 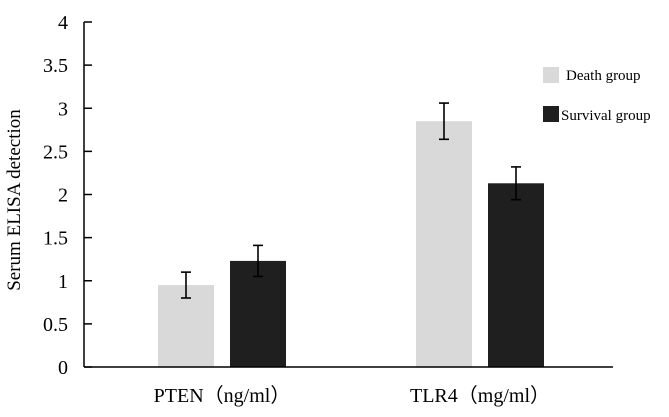 What do you see at coordinates (480, 395) in the screenshot?
I see `x-category-label: TLR4（mg/ml）` at bounding box center [480, 395].